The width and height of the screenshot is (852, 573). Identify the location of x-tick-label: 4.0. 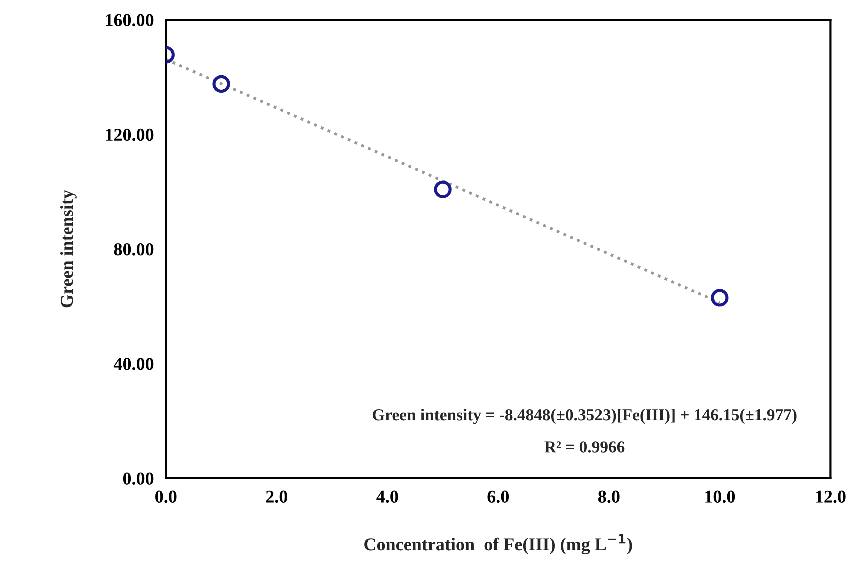
(387, 497).